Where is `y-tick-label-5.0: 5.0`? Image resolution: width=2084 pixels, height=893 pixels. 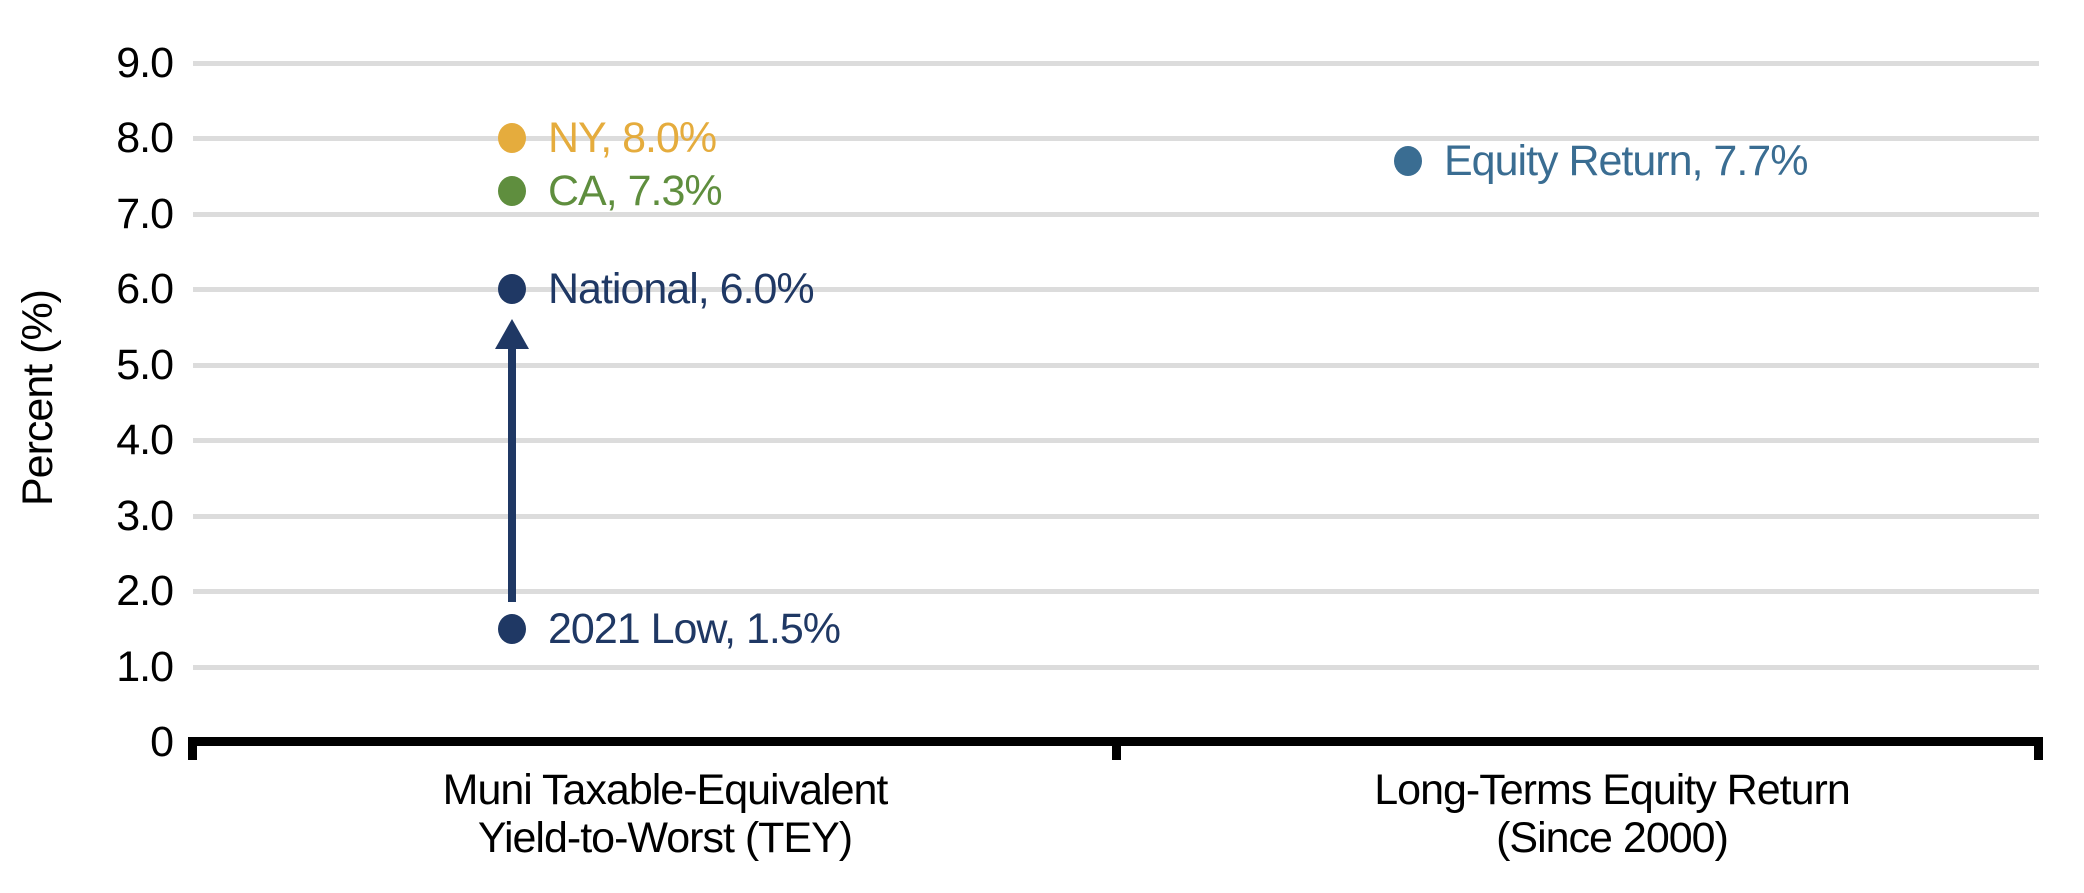 y-tick-label-5.0: 5.0 is located at coordinates (145, 365).